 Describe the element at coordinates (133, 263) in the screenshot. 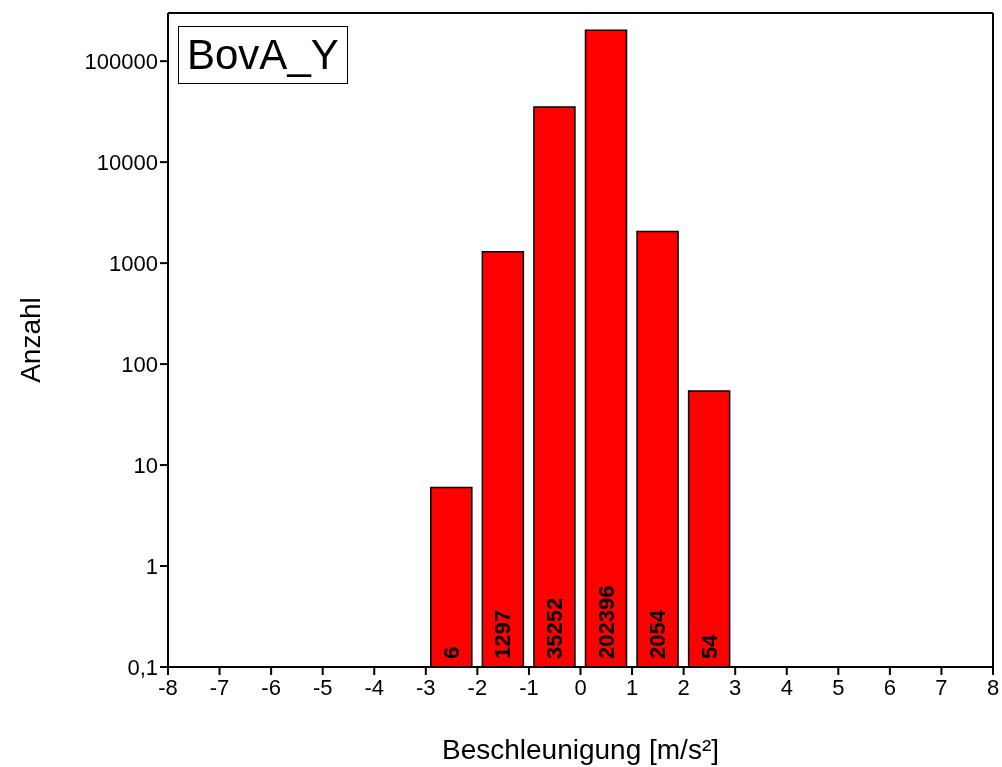

I see `y-tick-label: 1000` at that location.